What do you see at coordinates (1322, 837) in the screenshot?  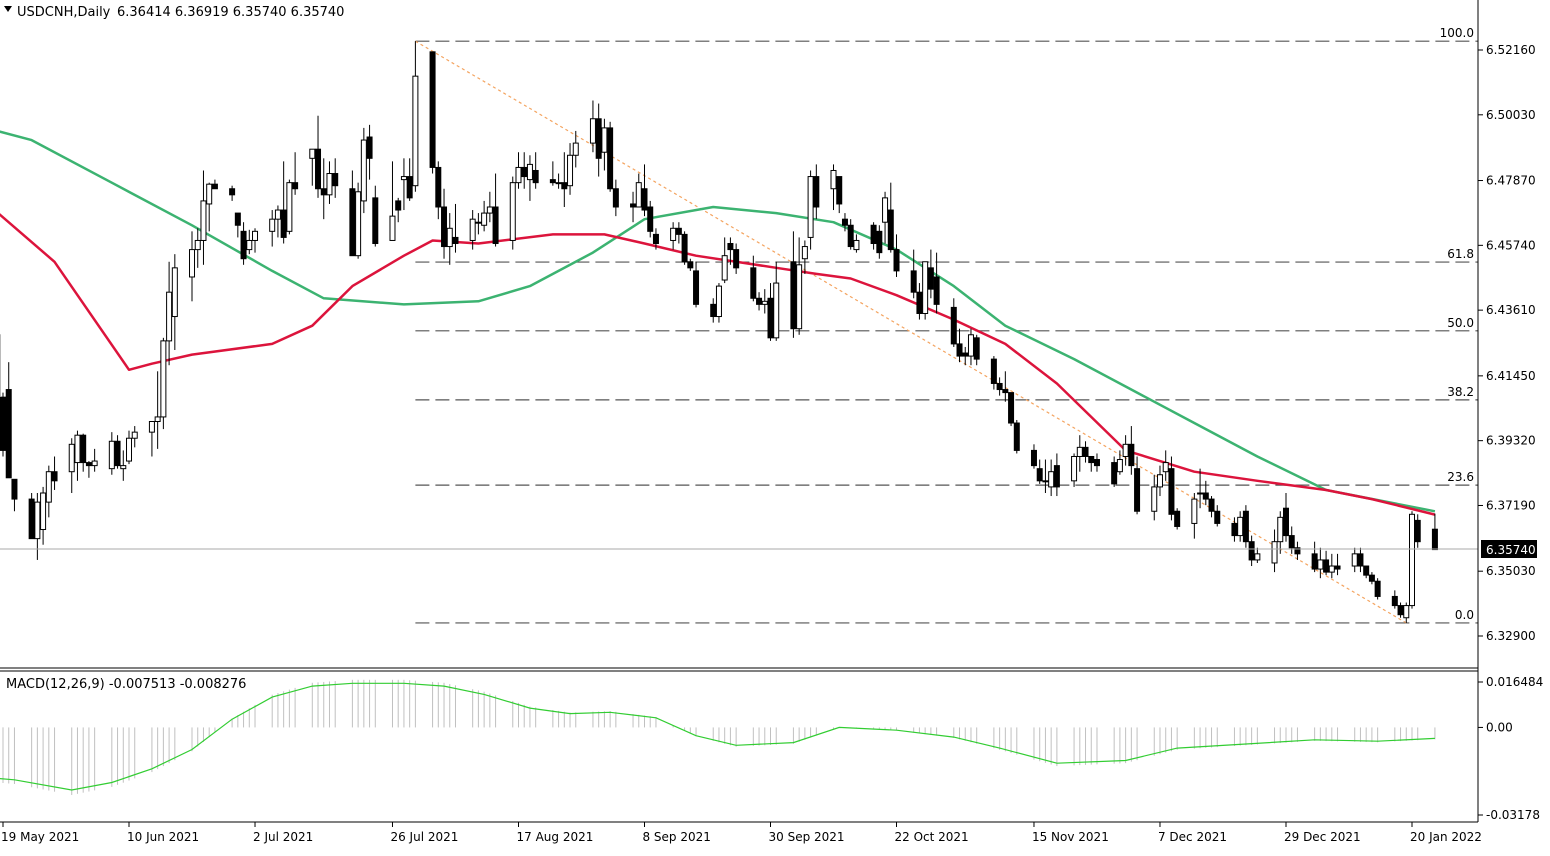 I see `date-tick-label: 29 Dec 2021` at bounding box center [1322, 837].